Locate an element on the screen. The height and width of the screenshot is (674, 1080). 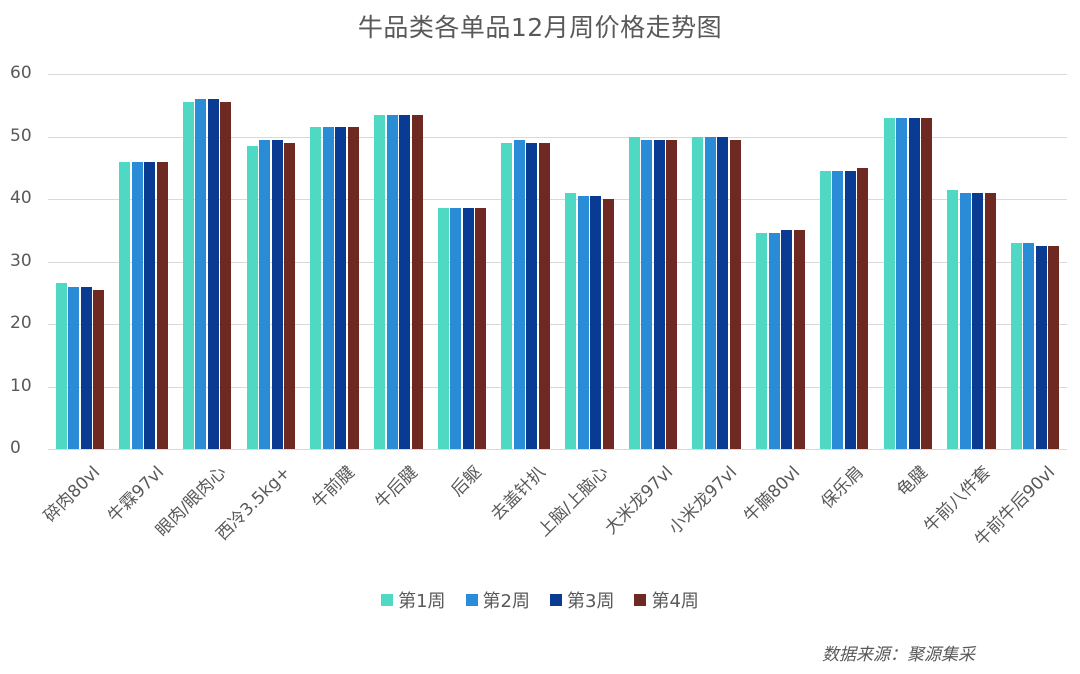
x-tick-label: 牛前腱 is located at coordinates (333, 487).